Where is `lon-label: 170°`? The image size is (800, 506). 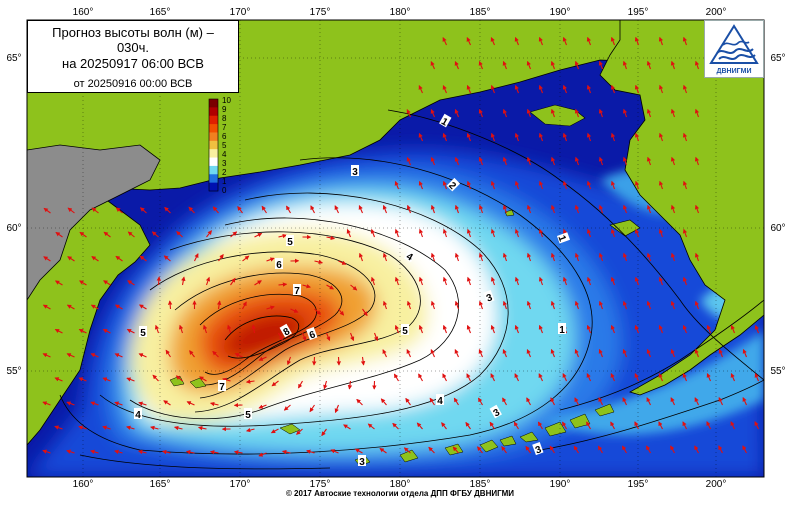 lon-label: 170° is located at coordinates (240, 12).